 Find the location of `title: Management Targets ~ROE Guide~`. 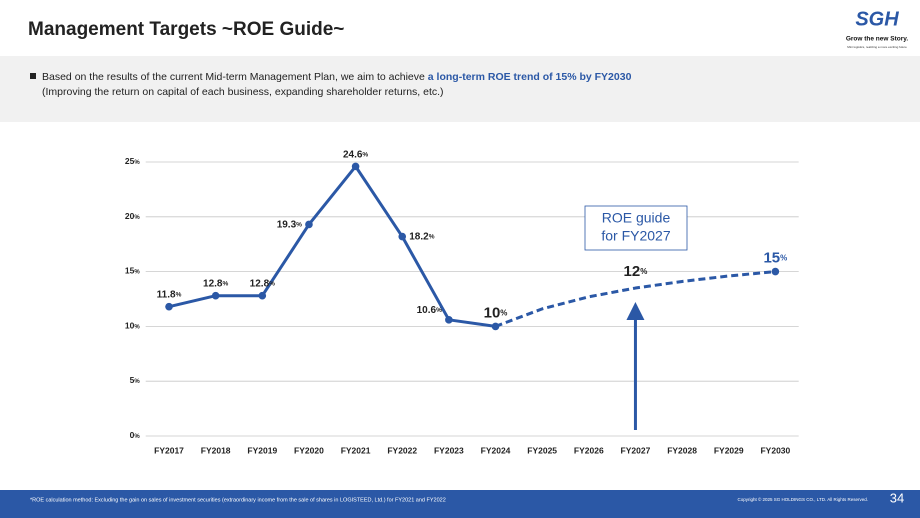

title: Management Targets ~ROE Guide~ is located at coordinates (186, 29).